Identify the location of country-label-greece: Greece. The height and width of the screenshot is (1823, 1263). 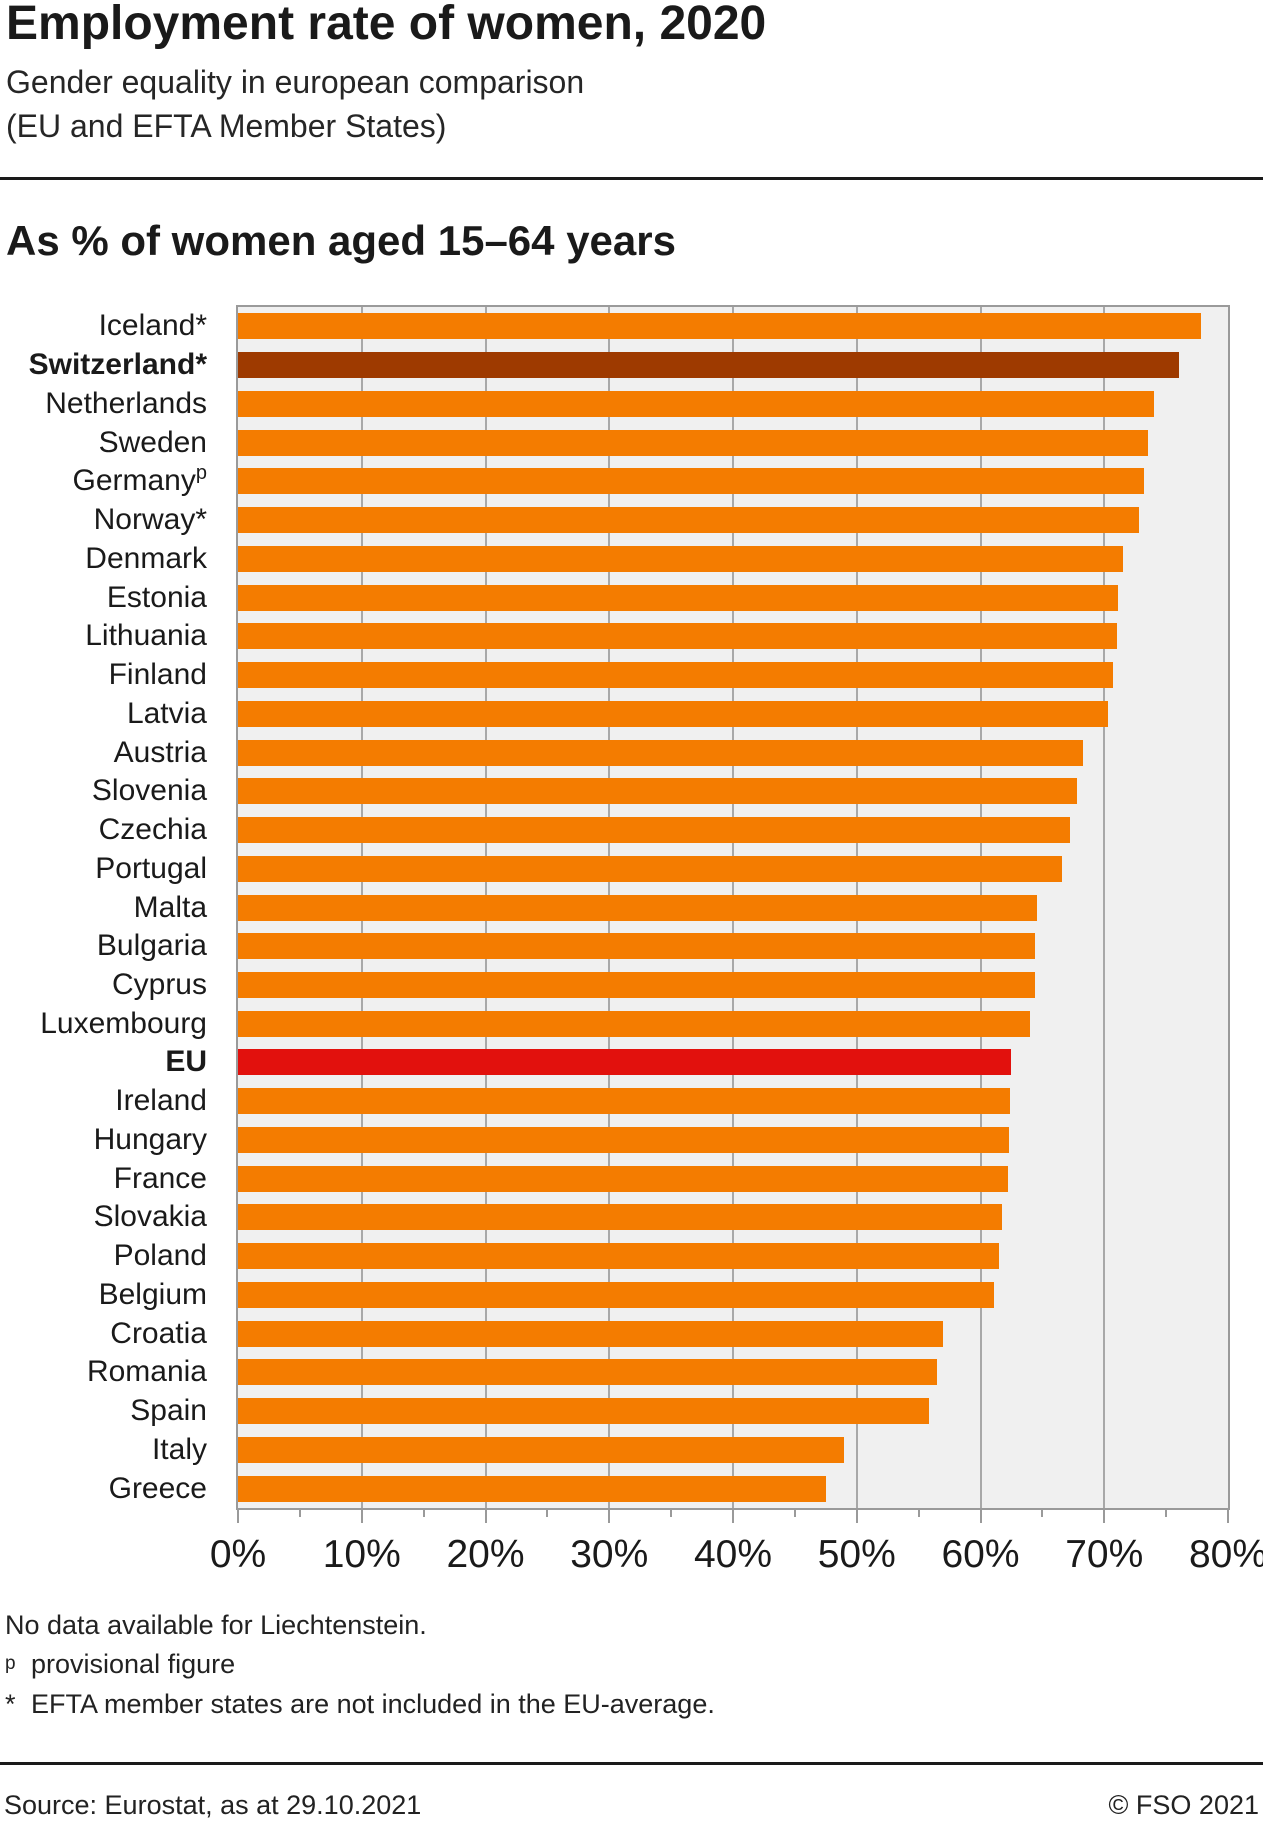
(157, 1488).